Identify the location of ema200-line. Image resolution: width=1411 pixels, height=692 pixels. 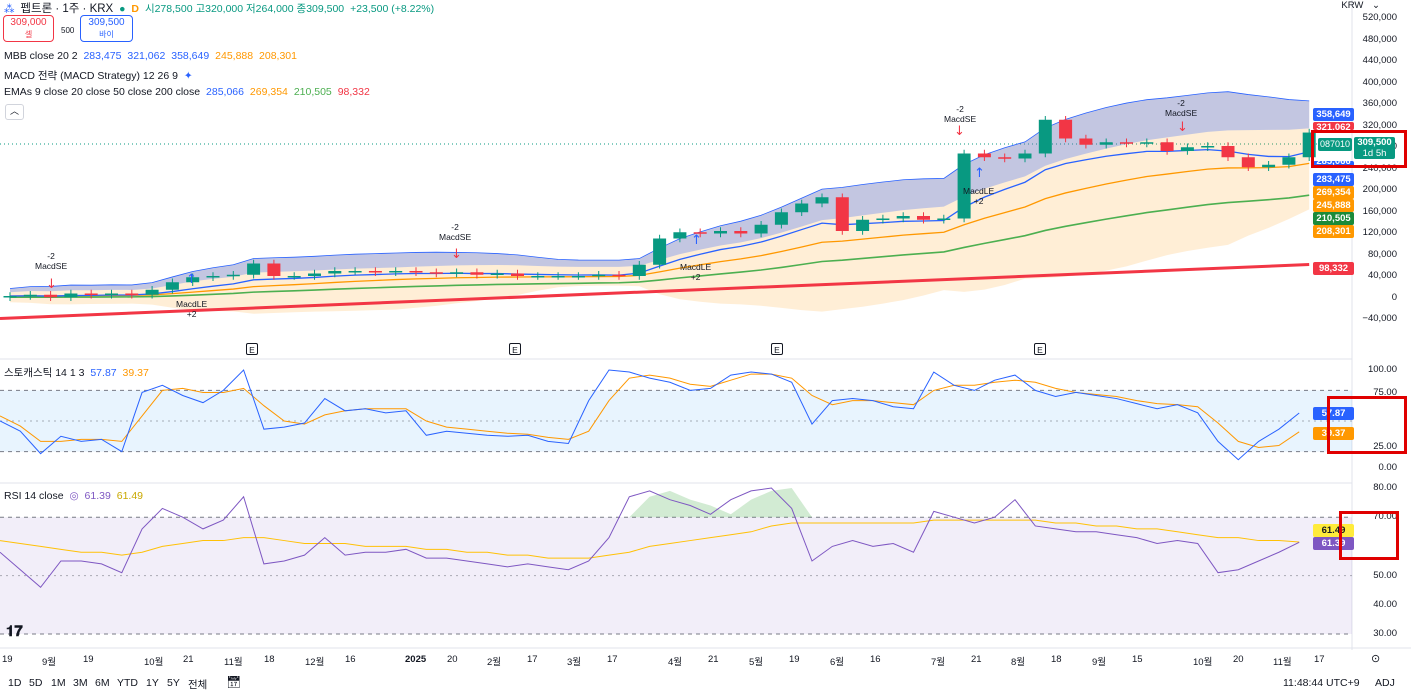
(655, 291).